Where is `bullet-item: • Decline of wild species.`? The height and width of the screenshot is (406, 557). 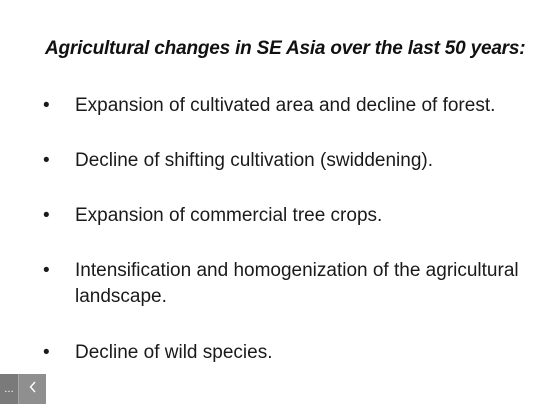 bullet-item: • Decline of wild species. is located at coordinates (288, 353).